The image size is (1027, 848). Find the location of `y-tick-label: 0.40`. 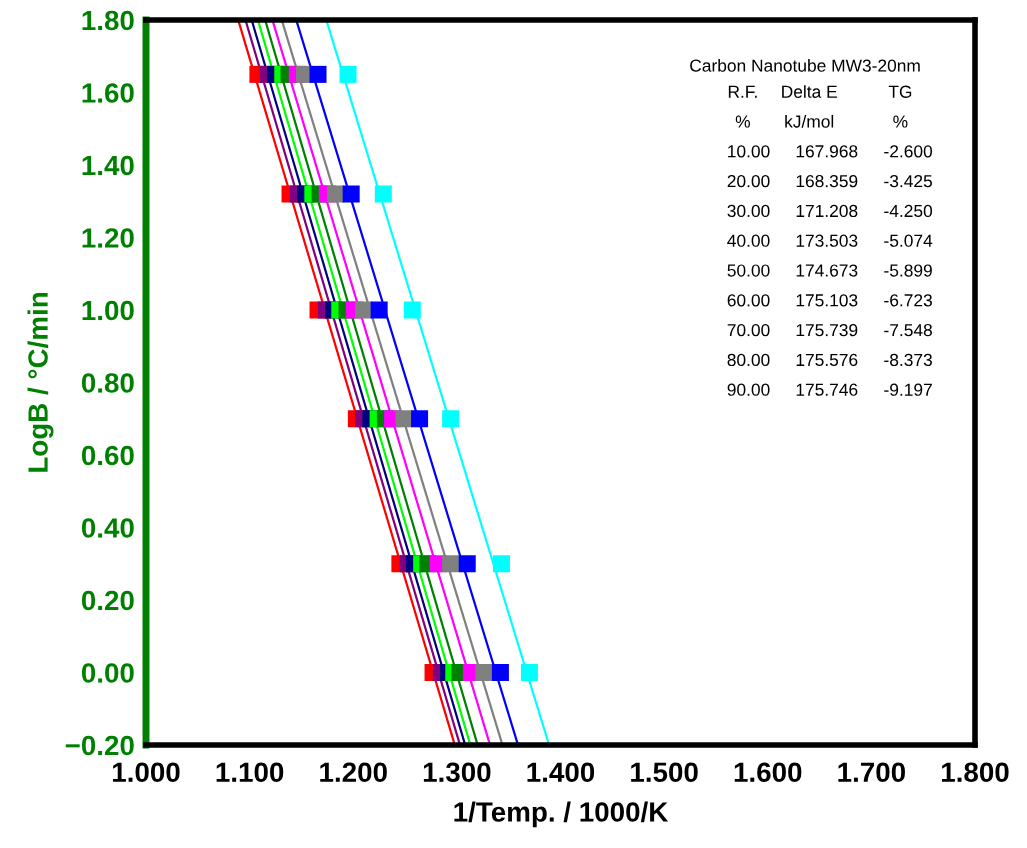

y-tick-label: 0.40 is located at coordinates (107, 528).